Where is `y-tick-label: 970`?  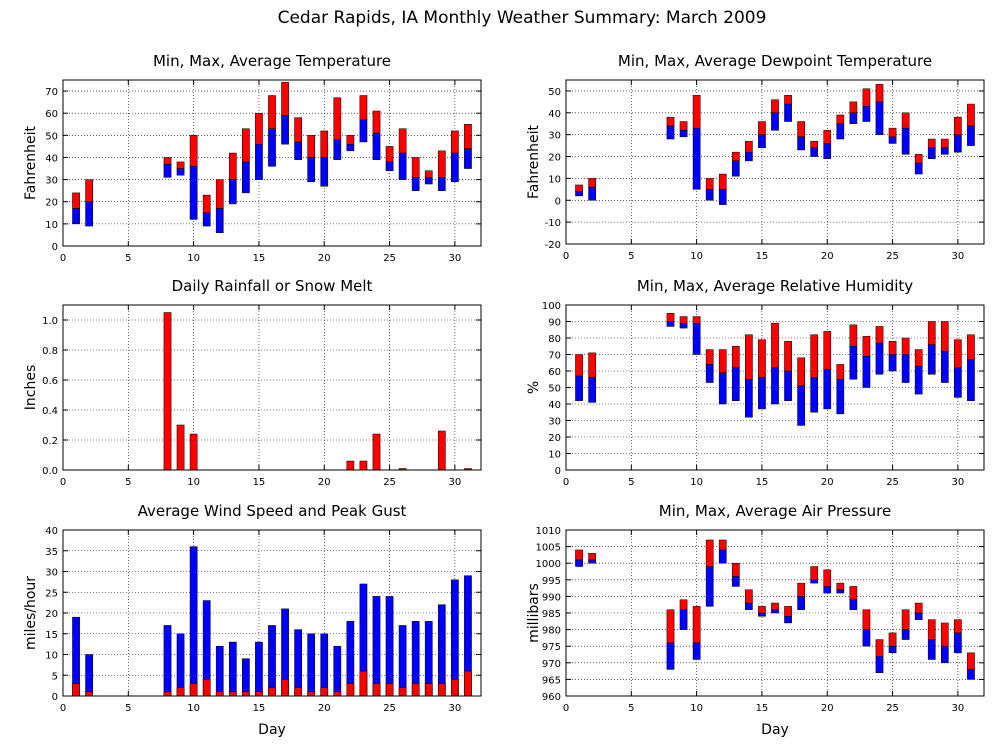 y-tick-label: 970 is located at coordinates (551, 664).